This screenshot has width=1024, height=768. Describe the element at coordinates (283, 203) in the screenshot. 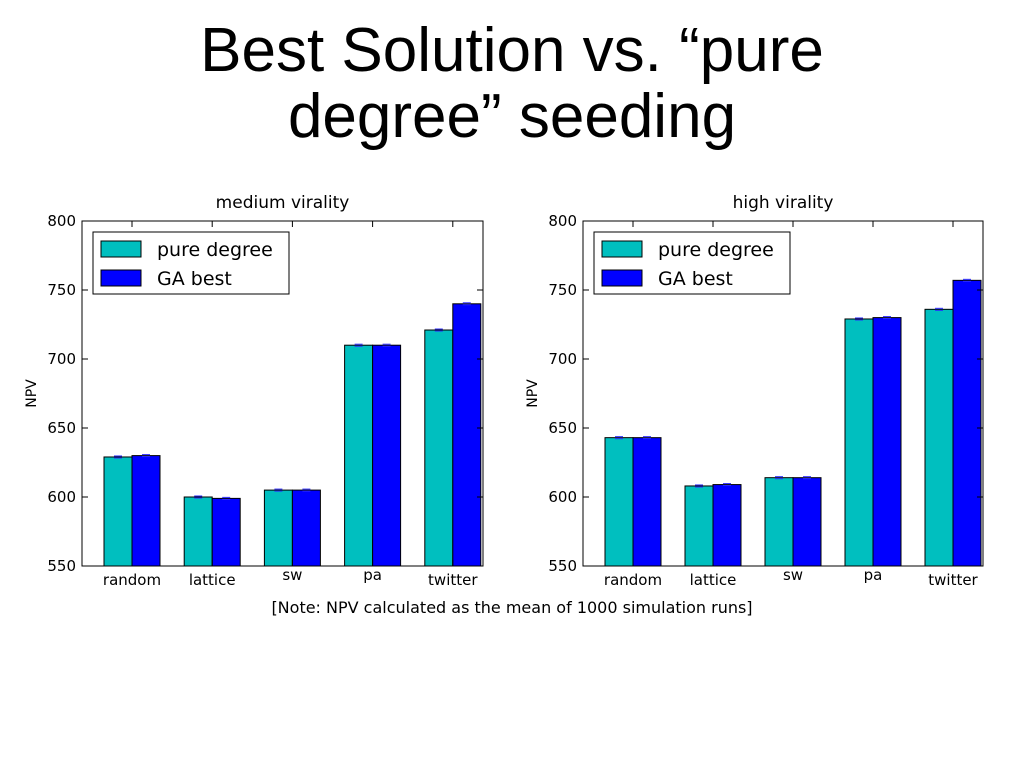

I see `chart-title: medium virality` at that location.